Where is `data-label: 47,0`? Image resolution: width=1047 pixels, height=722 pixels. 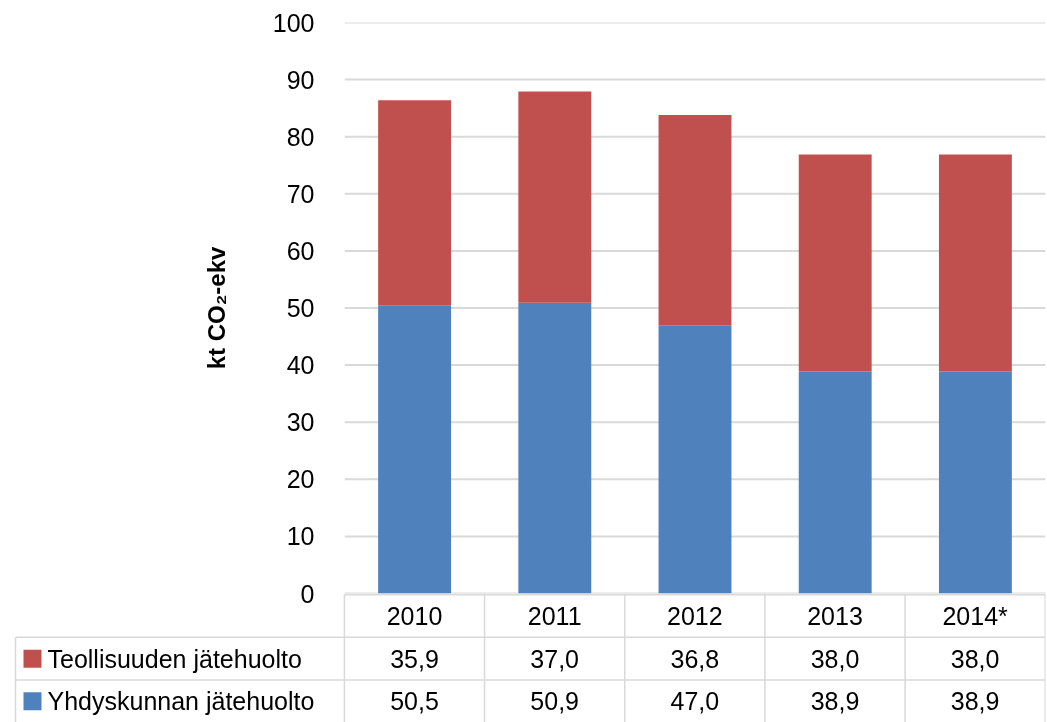
data-label: 47,0 is located at coordinates (695, 701).